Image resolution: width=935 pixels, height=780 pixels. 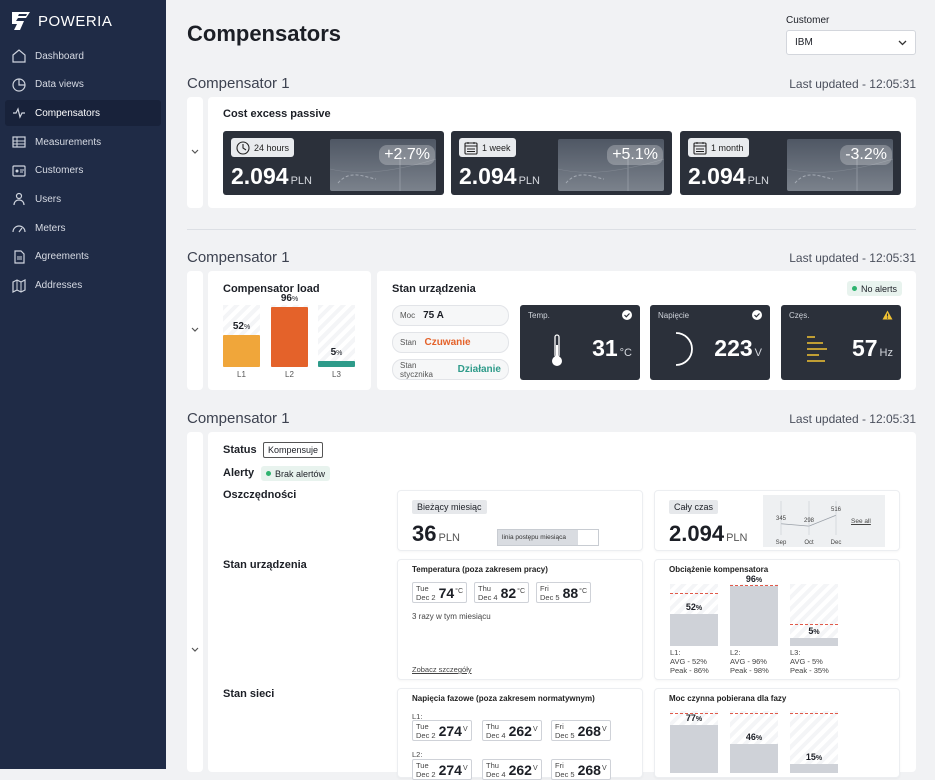 What do you see at coordinates (561, 163) in the screenshot?
I see `cost-card: 1 week 2.094 PLN +5.1%` at bounding box center [561, 163].